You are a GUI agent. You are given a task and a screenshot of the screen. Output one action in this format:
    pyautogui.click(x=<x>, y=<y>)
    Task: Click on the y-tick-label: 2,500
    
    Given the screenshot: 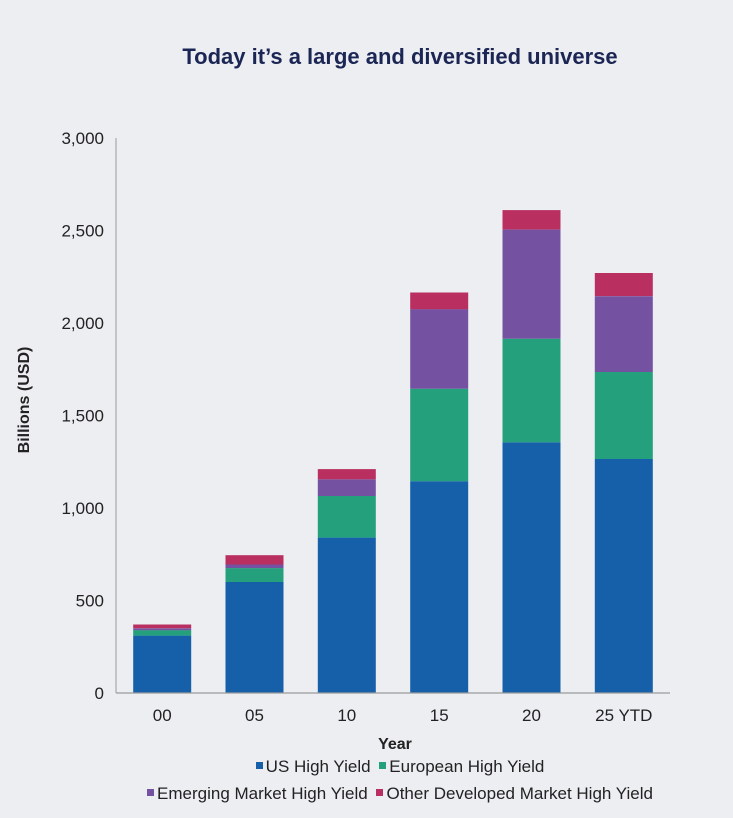 What is the action you would take?
    pyautogui.click(x=82, y=231)
    